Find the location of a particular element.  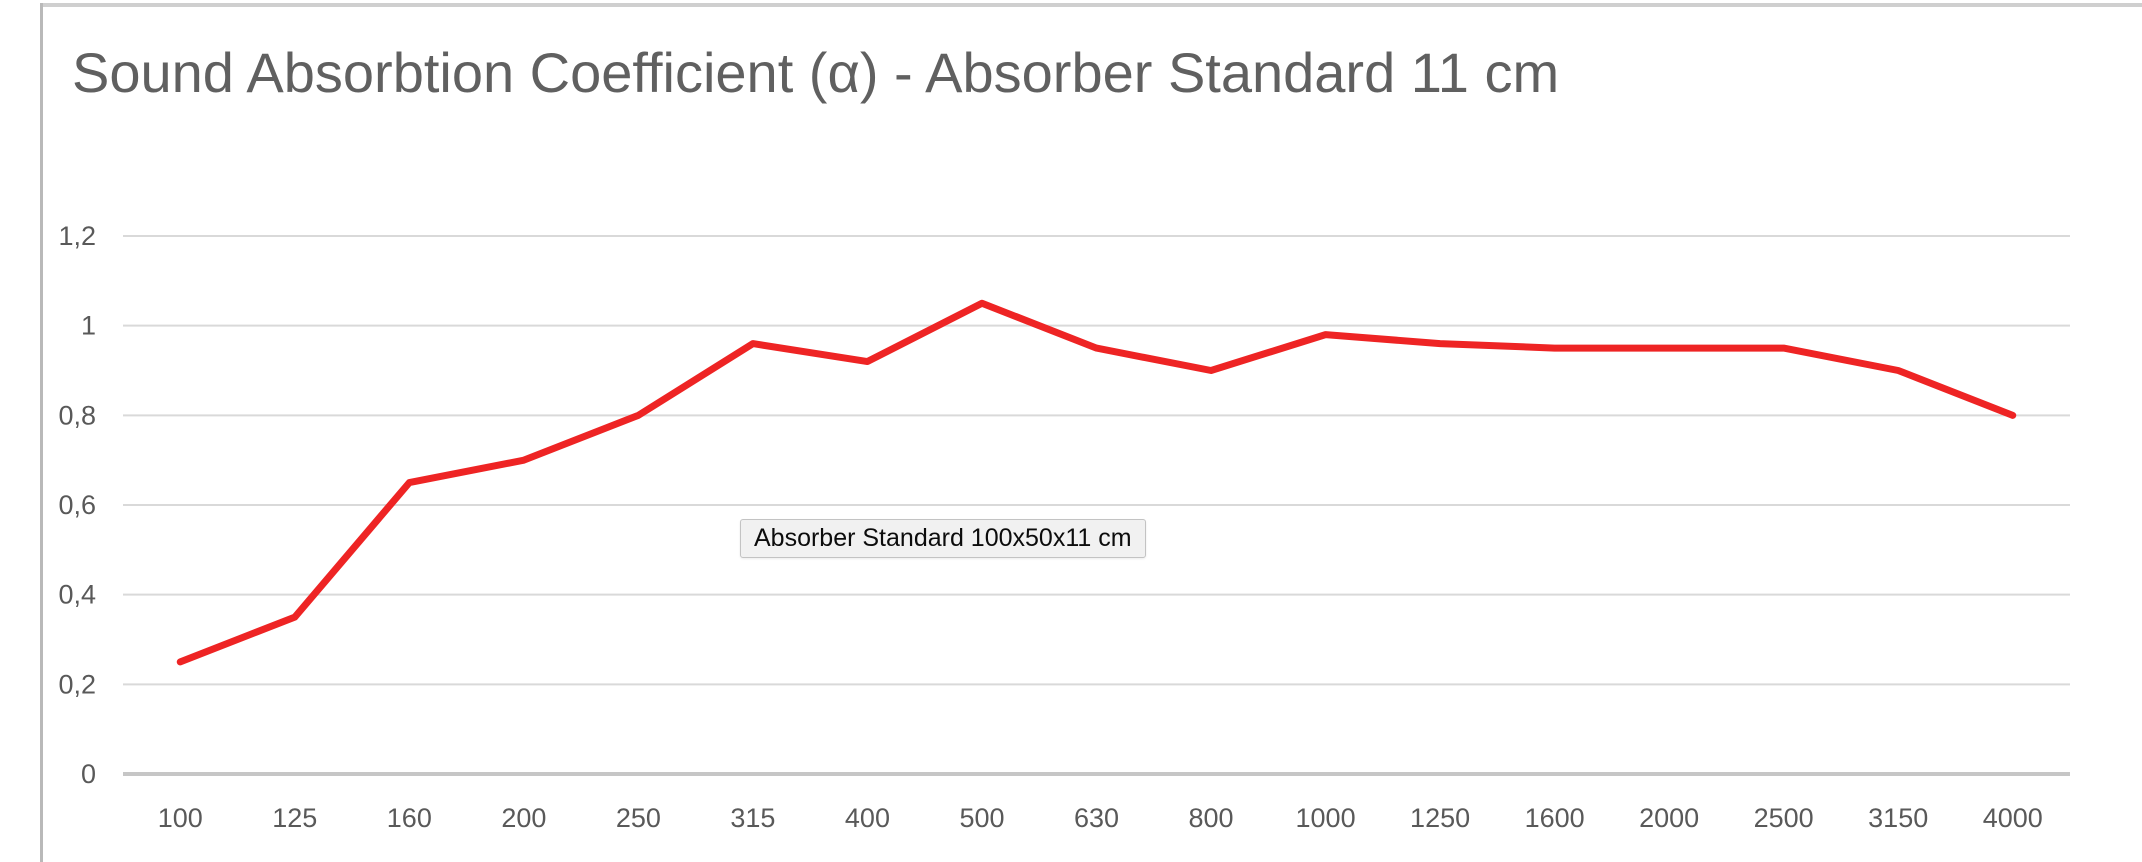

y-tick-label: 0,6 is located at coordinates (77, 505).